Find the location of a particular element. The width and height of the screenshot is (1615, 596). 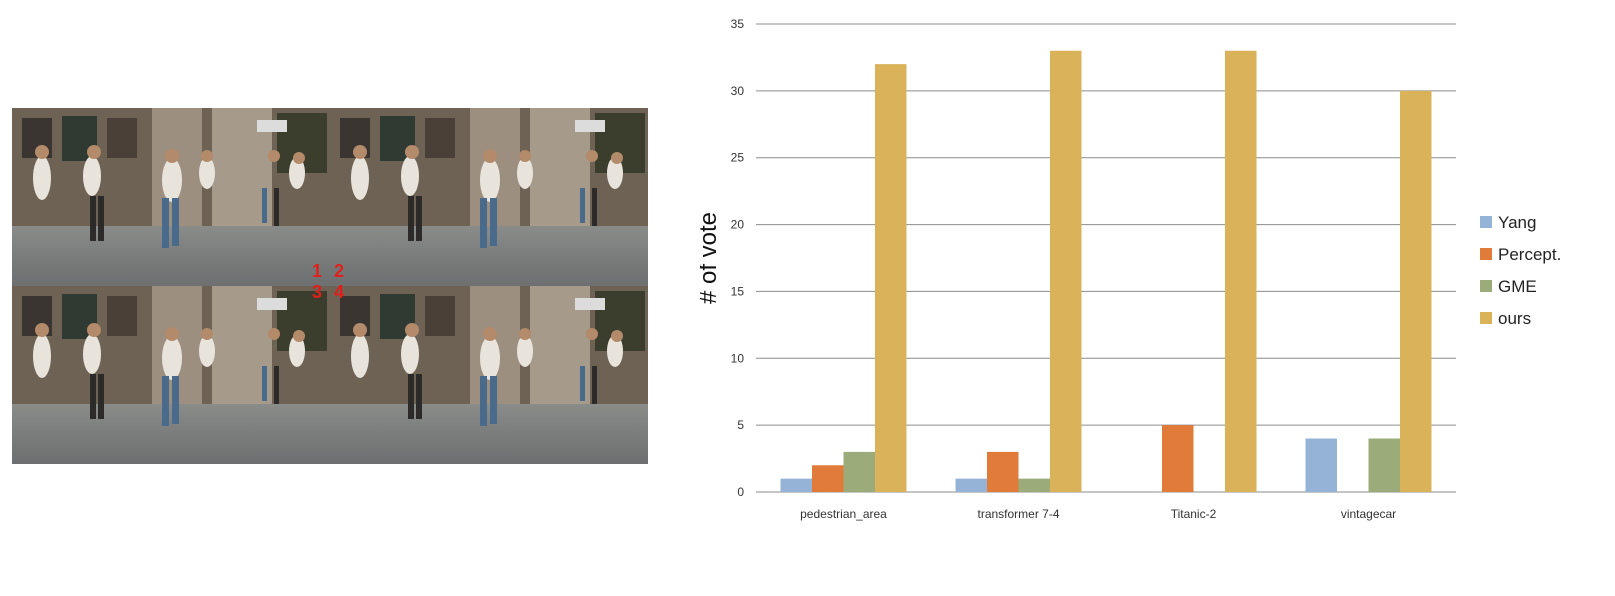

y-tick-label: 20 is located at coordinates (738, 225).